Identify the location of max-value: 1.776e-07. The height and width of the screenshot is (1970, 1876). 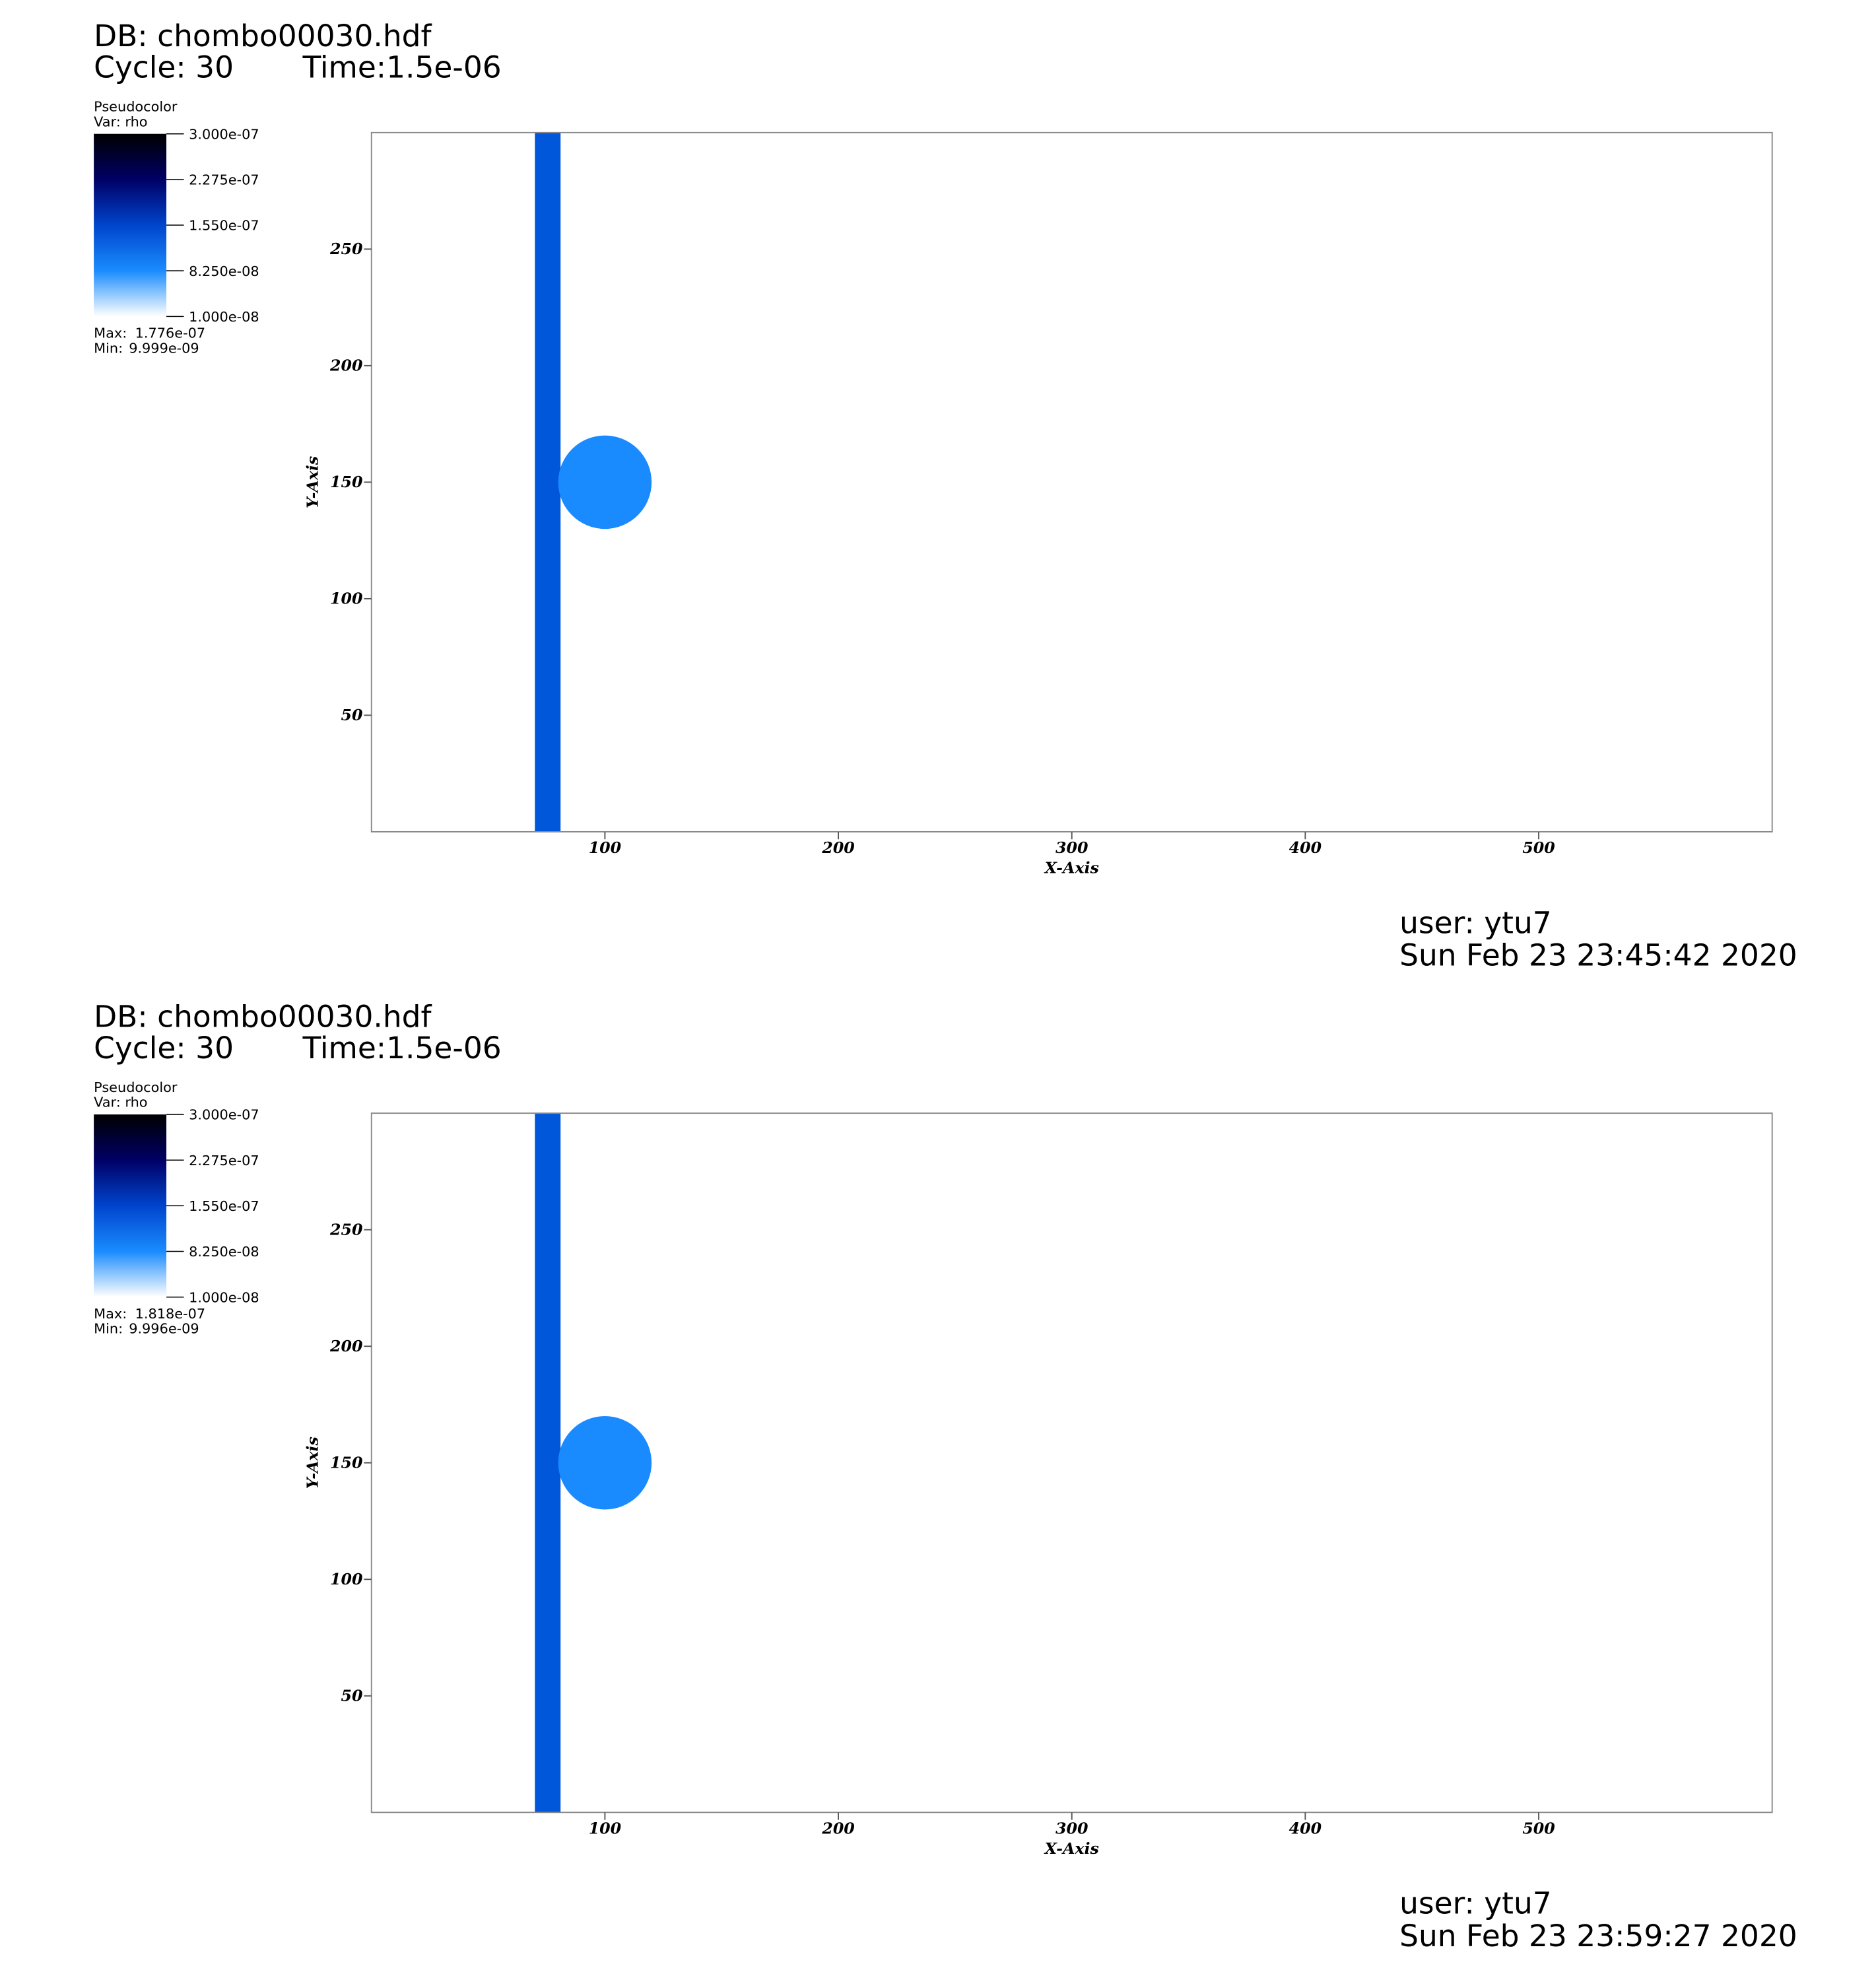
(170, 333).